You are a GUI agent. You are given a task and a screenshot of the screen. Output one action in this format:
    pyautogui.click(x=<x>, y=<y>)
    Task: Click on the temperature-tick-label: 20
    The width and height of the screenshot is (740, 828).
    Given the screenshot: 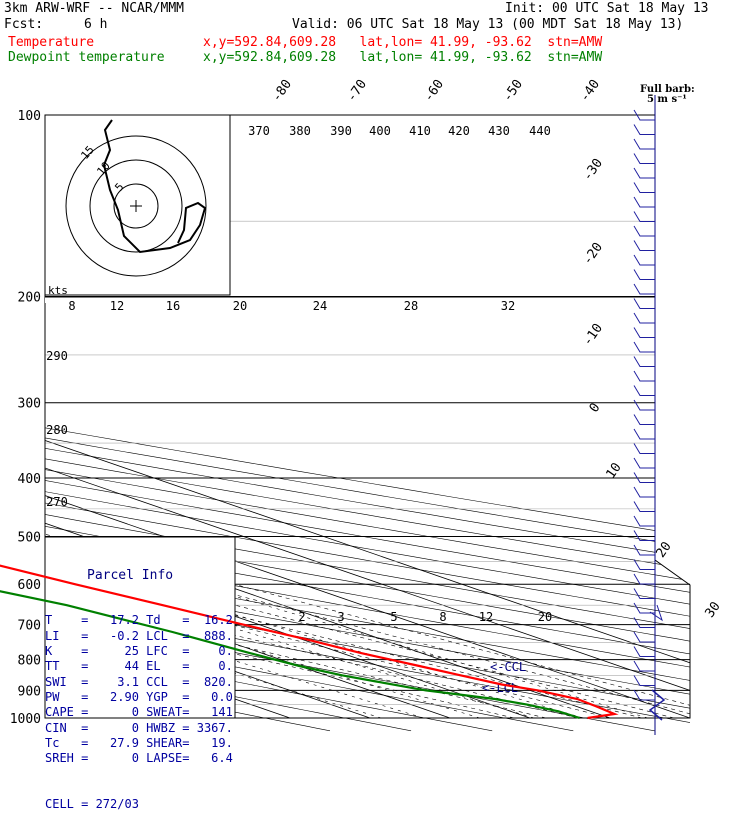 What is the action you would take?
    pyautogui.click(x=663, y=549)
    